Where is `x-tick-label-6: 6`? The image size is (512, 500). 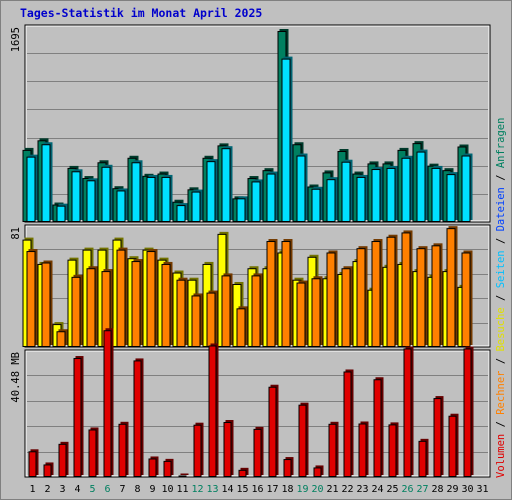 x-tick-label-6: 6 is located at coordinates (107, 489).